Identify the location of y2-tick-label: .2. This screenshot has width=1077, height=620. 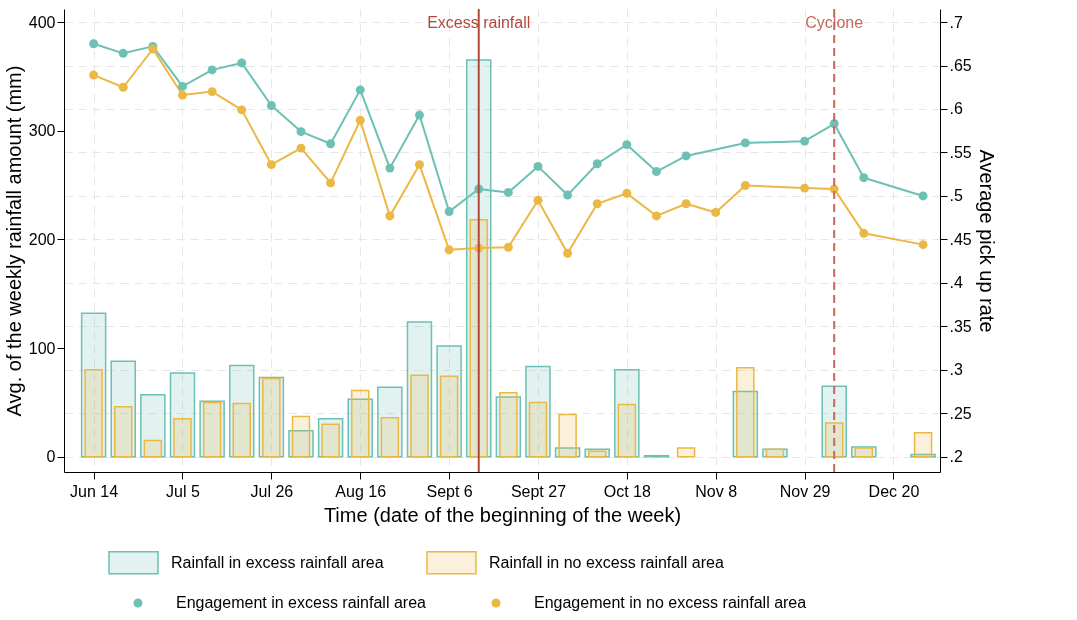
(956, 457).